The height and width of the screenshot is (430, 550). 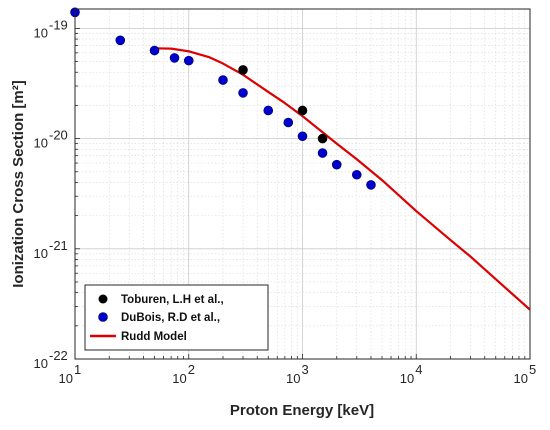 What do you see at coordinates (103, 317) in the screenshot?
I see `legend-marker-dubois` at bounding box center [103, 317].